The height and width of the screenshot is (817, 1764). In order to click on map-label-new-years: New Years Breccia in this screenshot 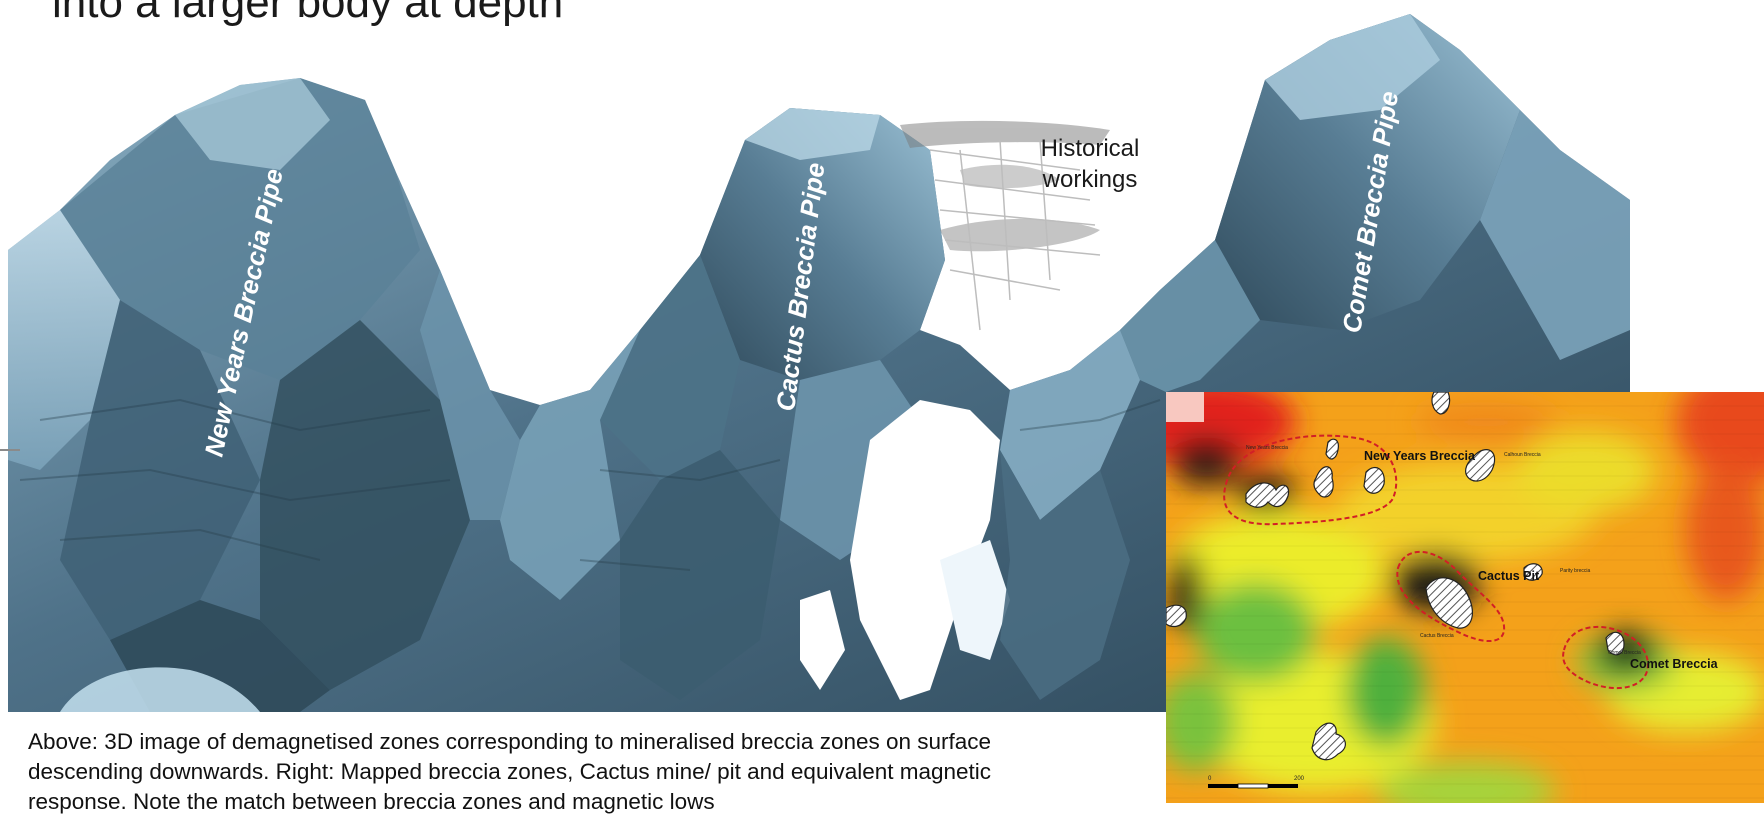, I will do `click(1420, 456)`.